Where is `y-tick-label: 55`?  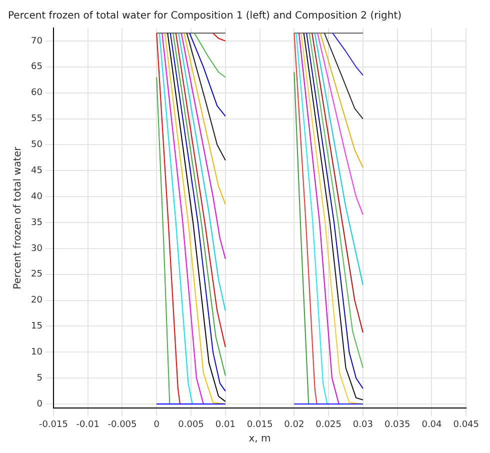 y-tick-label: 55 is located at coordinates (36, 119).